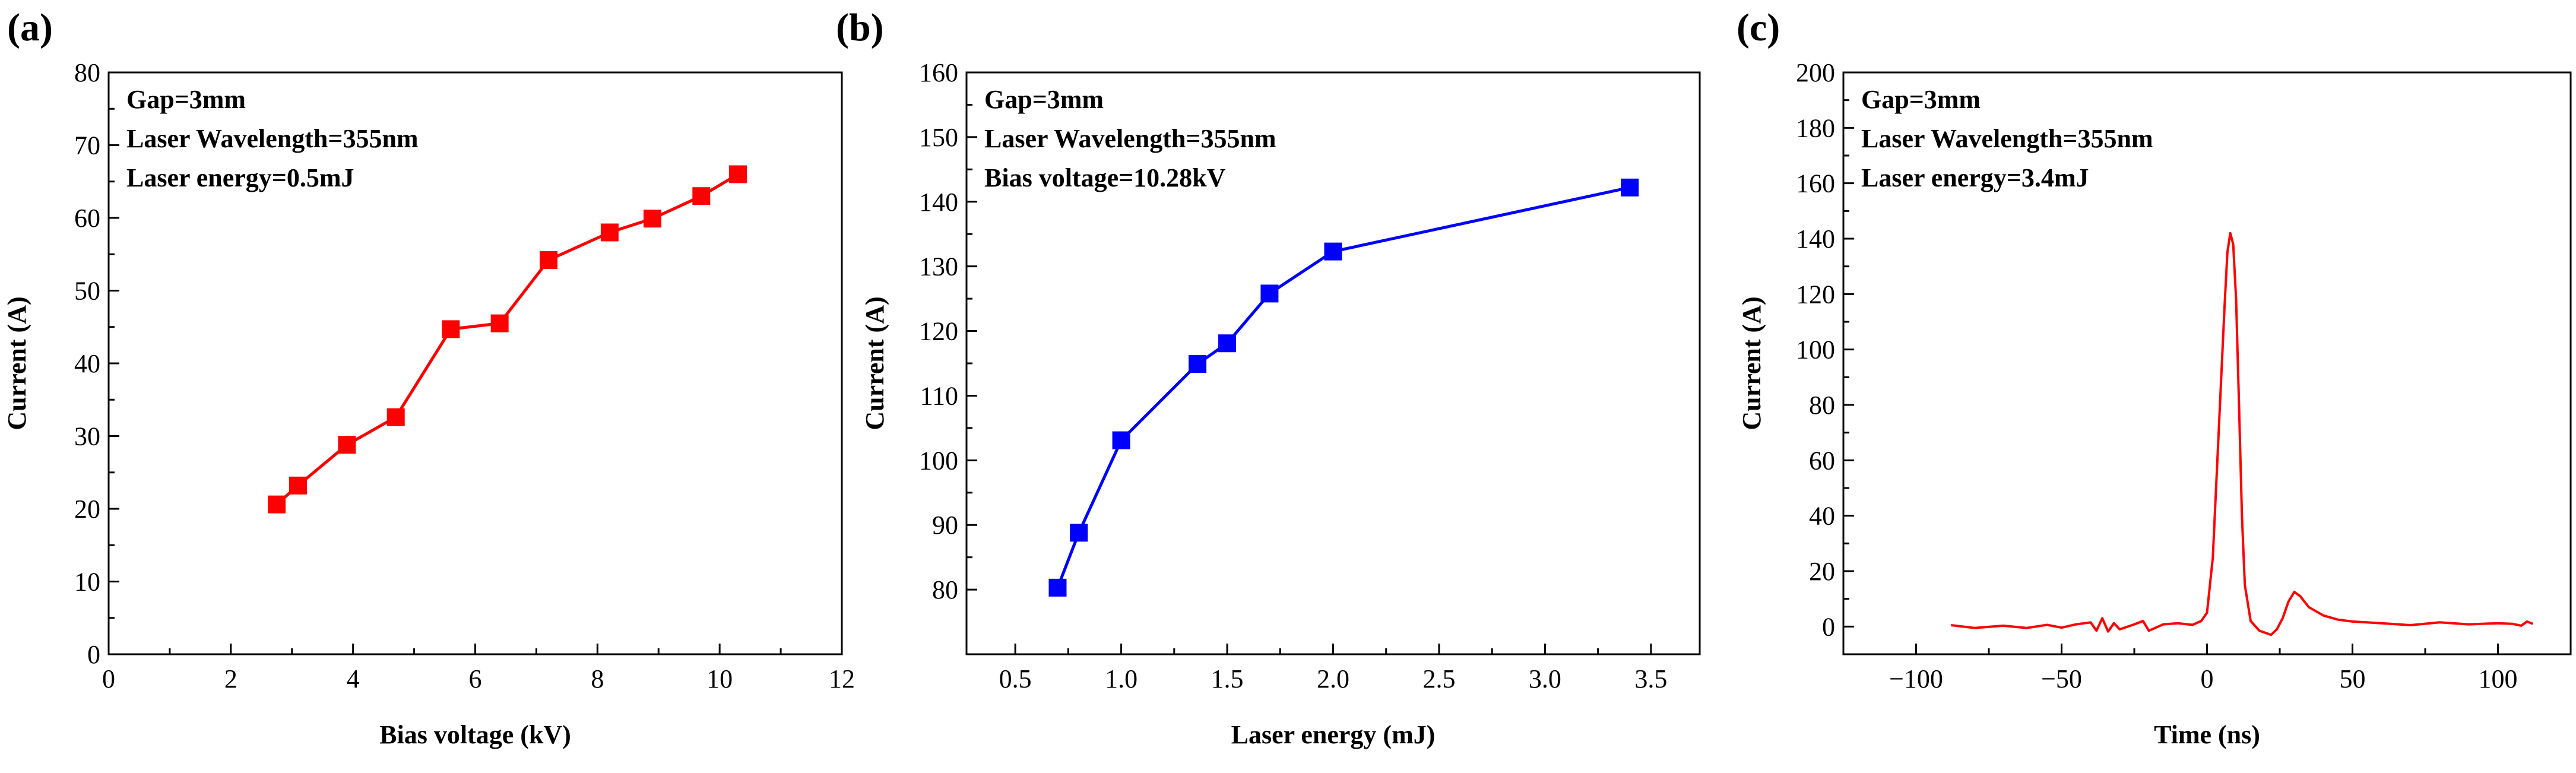  Describe the element at coordinates (939, 395) in the screenshot. I see `y-tick-label: 110` at that location.